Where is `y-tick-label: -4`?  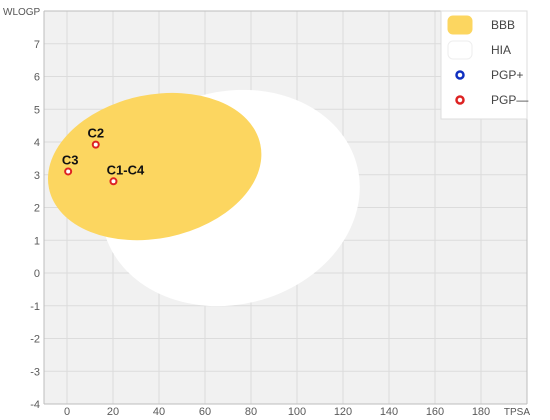 y-tick-label: -4 is located at coordinates (35, 405).